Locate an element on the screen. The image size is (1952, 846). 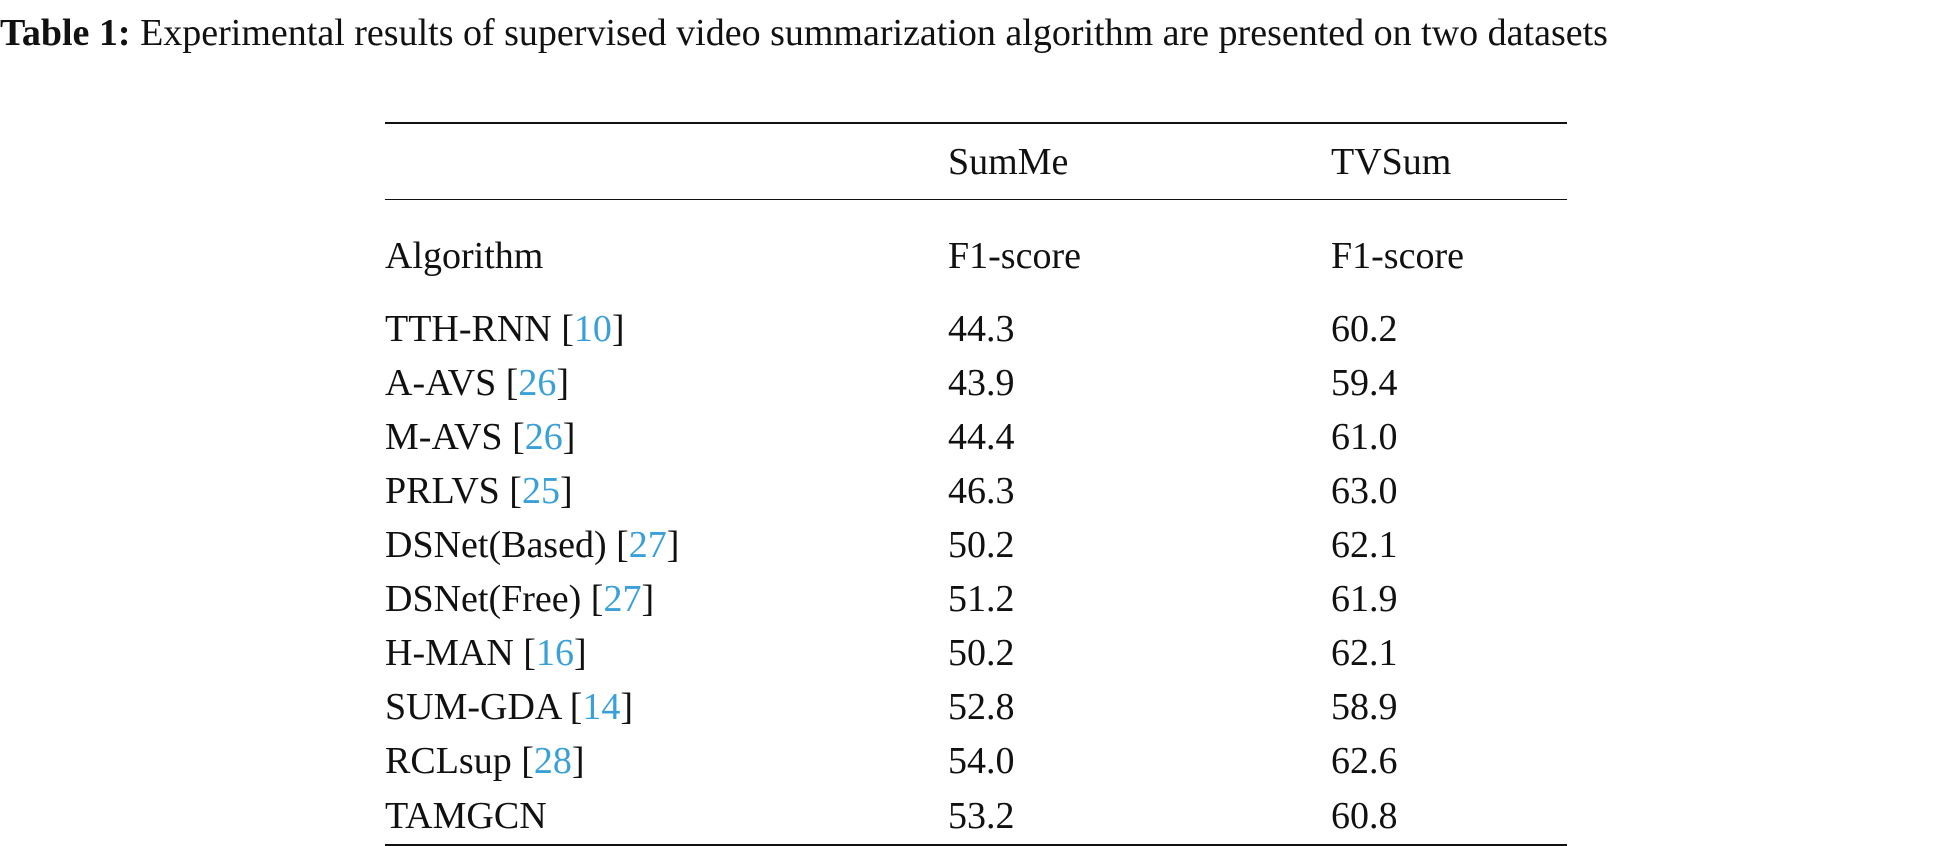
algorithm-cell: PRLVS [25] is located at coordinates (479, 491).